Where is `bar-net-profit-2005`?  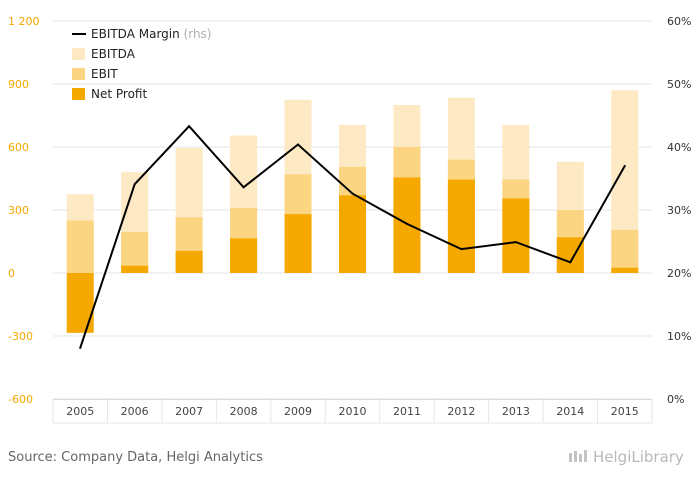
bar-net-profit-2005 is located at coordinates (80, 303).